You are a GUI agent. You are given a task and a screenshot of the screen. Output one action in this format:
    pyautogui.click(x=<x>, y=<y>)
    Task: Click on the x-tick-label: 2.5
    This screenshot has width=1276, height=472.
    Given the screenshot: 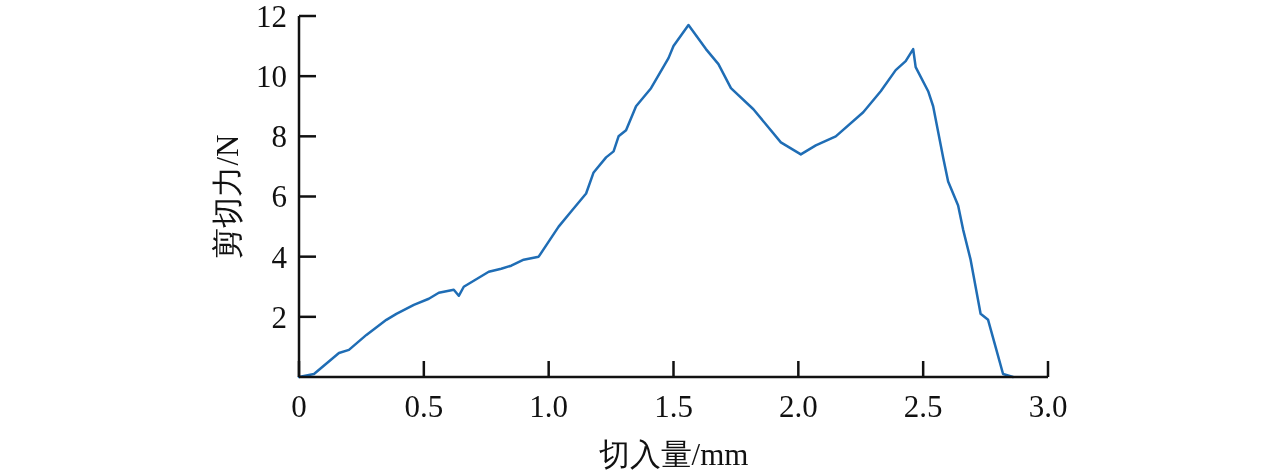 What is the action you would take?
    pyautogui.click(x=923, y=406)
    